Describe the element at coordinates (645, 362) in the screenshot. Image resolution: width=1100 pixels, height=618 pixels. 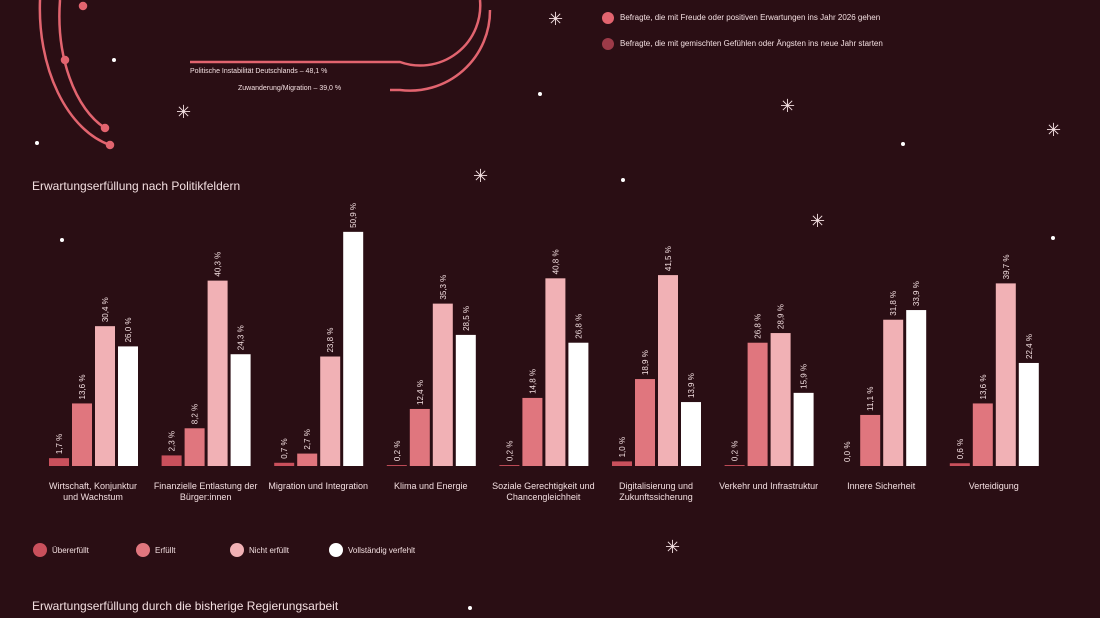
I see `value-label: 18,9 %` at that location.